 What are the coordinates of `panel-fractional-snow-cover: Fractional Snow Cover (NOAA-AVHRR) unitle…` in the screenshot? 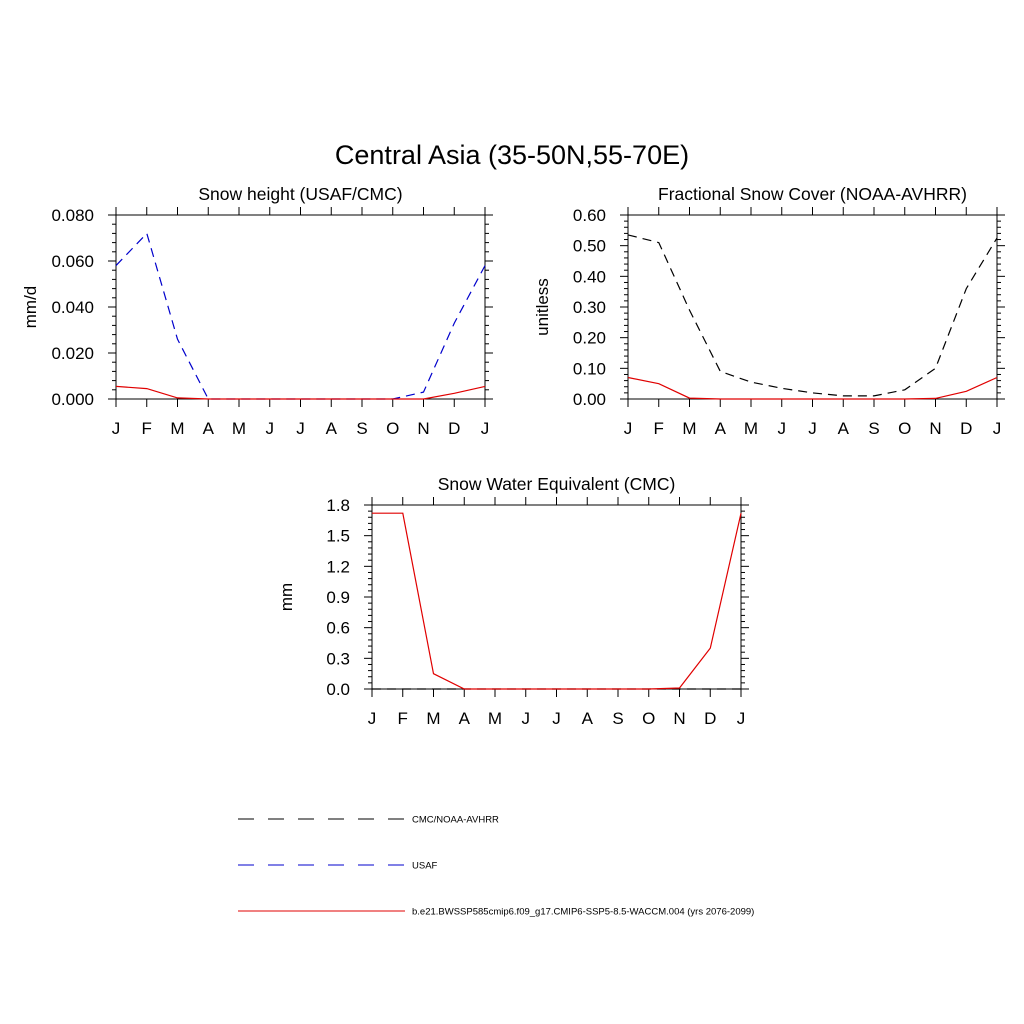 It's located at (769, 311).